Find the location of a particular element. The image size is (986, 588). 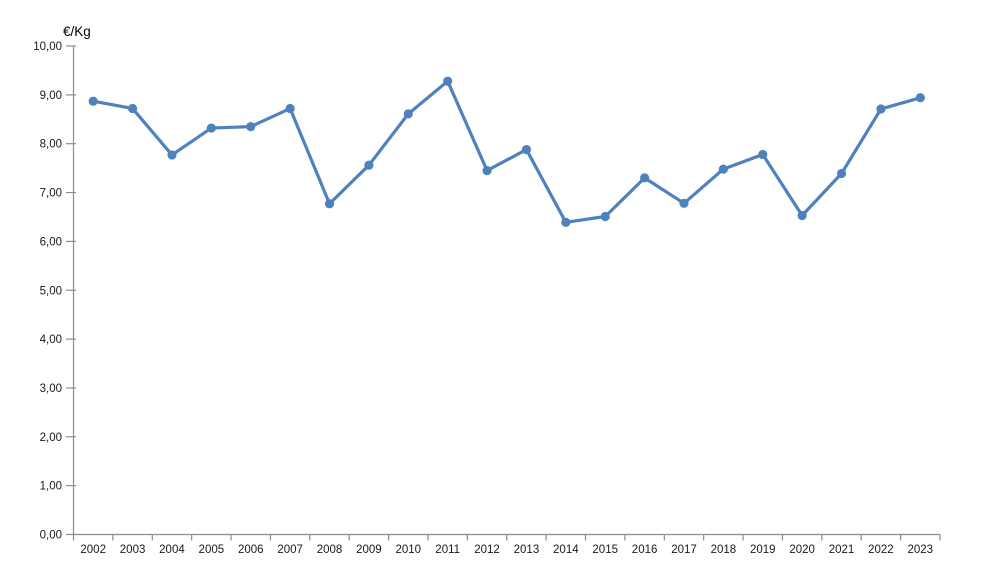

data-point-2006 is located at coordinates (251, 127).